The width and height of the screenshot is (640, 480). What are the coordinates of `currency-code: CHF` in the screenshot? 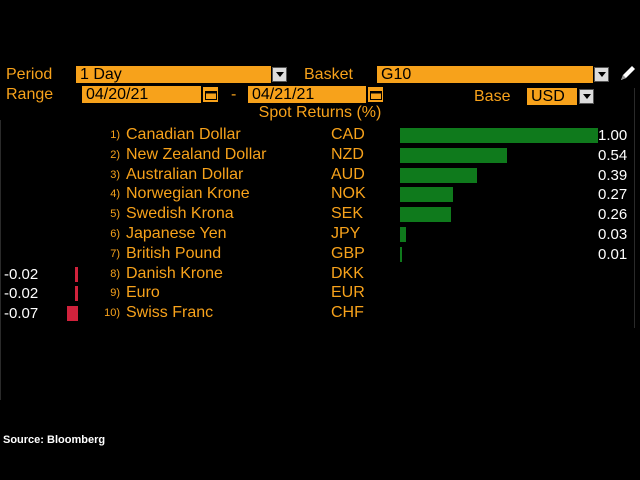 It's located at (347, 312).